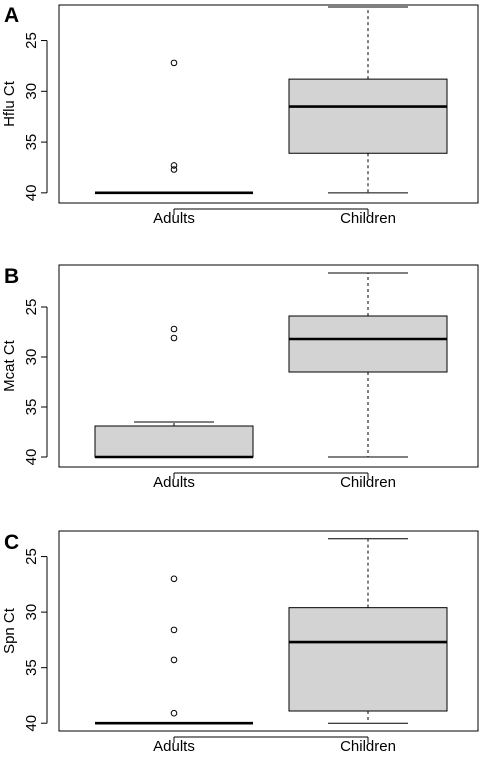 This screenshot has height=759, width=489. Describe the element at coordinates (11, 276) in the screenshot. I see `panel-letter: B` at that location.